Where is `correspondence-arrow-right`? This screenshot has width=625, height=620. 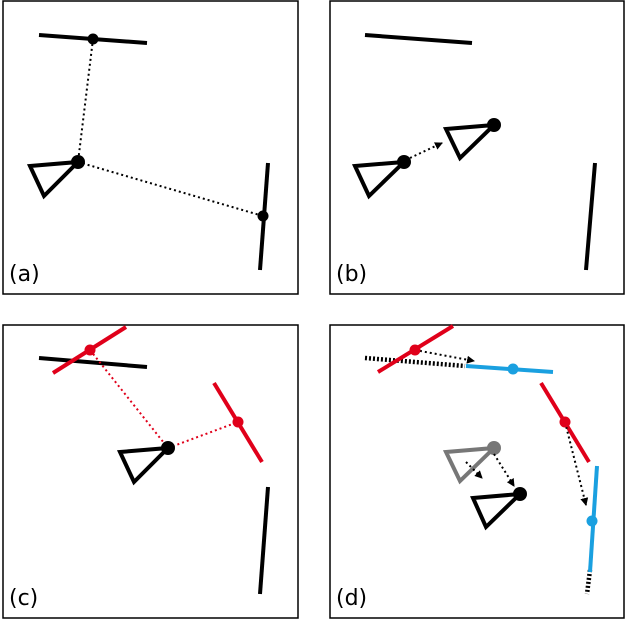 correspondence-arrow-right is located at coordinates (576, 463).